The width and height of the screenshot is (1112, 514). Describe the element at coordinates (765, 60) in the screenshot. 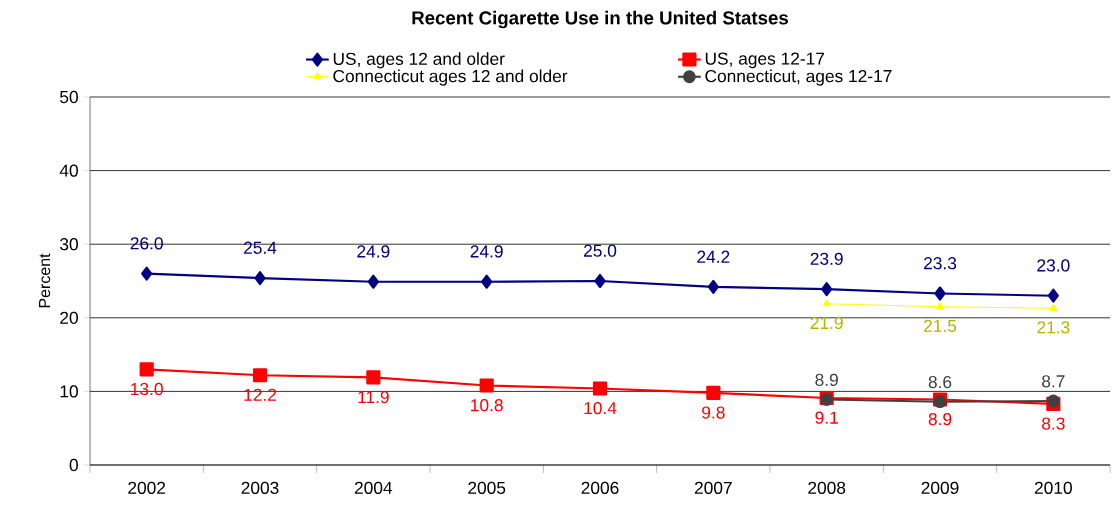

I see `legend-label: US, ages 12-17` at that location.